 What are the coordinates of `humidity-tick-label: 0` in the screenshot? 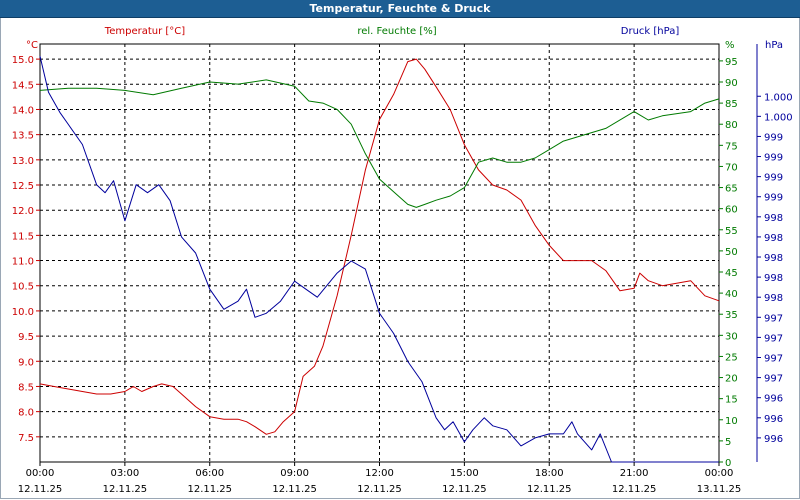 It's located at (728, 463).